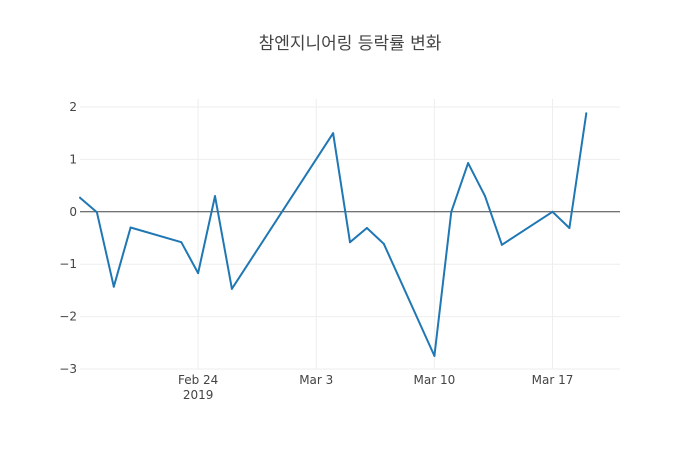 This screenshot has height=450, width=700. What do you see at coordinates (73, 212) in the screenshot?
I see `y-tick-label: 0` at bounding box center [73, 212].